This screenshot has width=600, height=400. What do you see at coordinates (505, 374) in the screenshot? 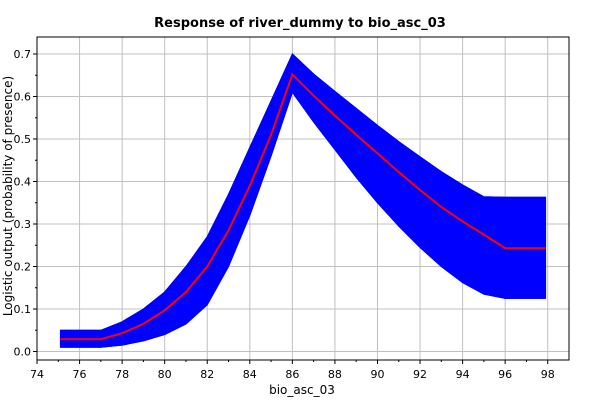
I see `x-tick-label: 96` at bounding box center [505, 374].